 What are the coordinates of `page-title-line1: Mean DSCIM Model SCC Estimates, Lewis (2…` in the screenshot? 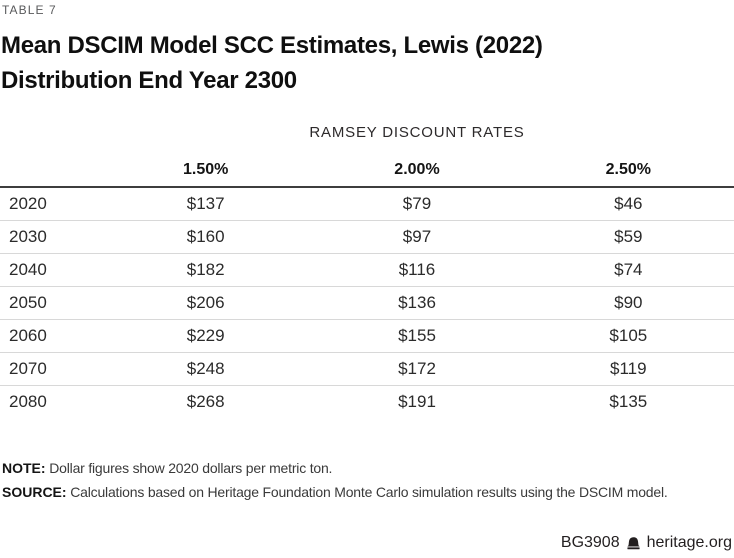 It's located at (272, 45).